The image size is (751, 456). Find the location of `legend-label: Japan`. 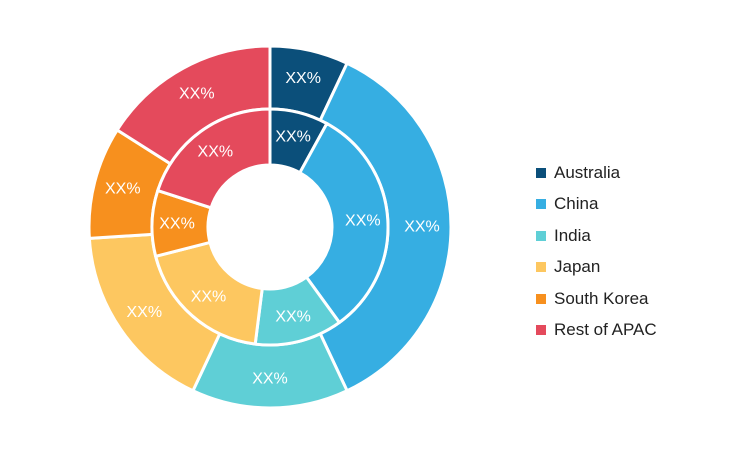

legend-label: Japan is located at coordinates (577, 267).